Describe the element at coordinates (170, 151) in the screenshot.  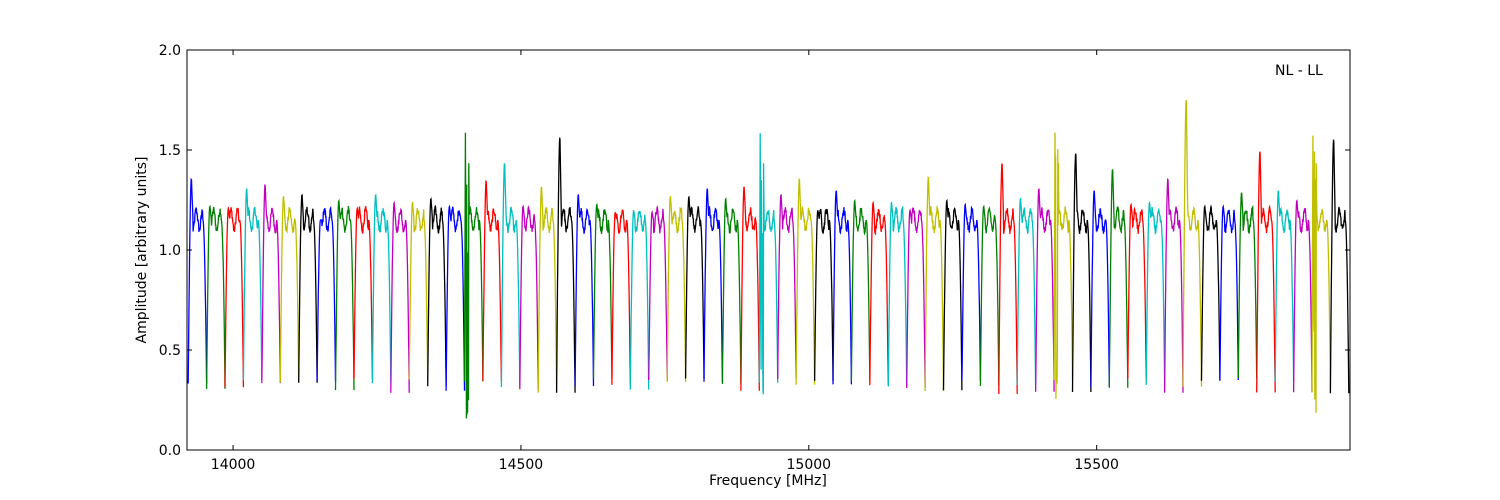
I see `y-tick-label: 1.5` at that location.